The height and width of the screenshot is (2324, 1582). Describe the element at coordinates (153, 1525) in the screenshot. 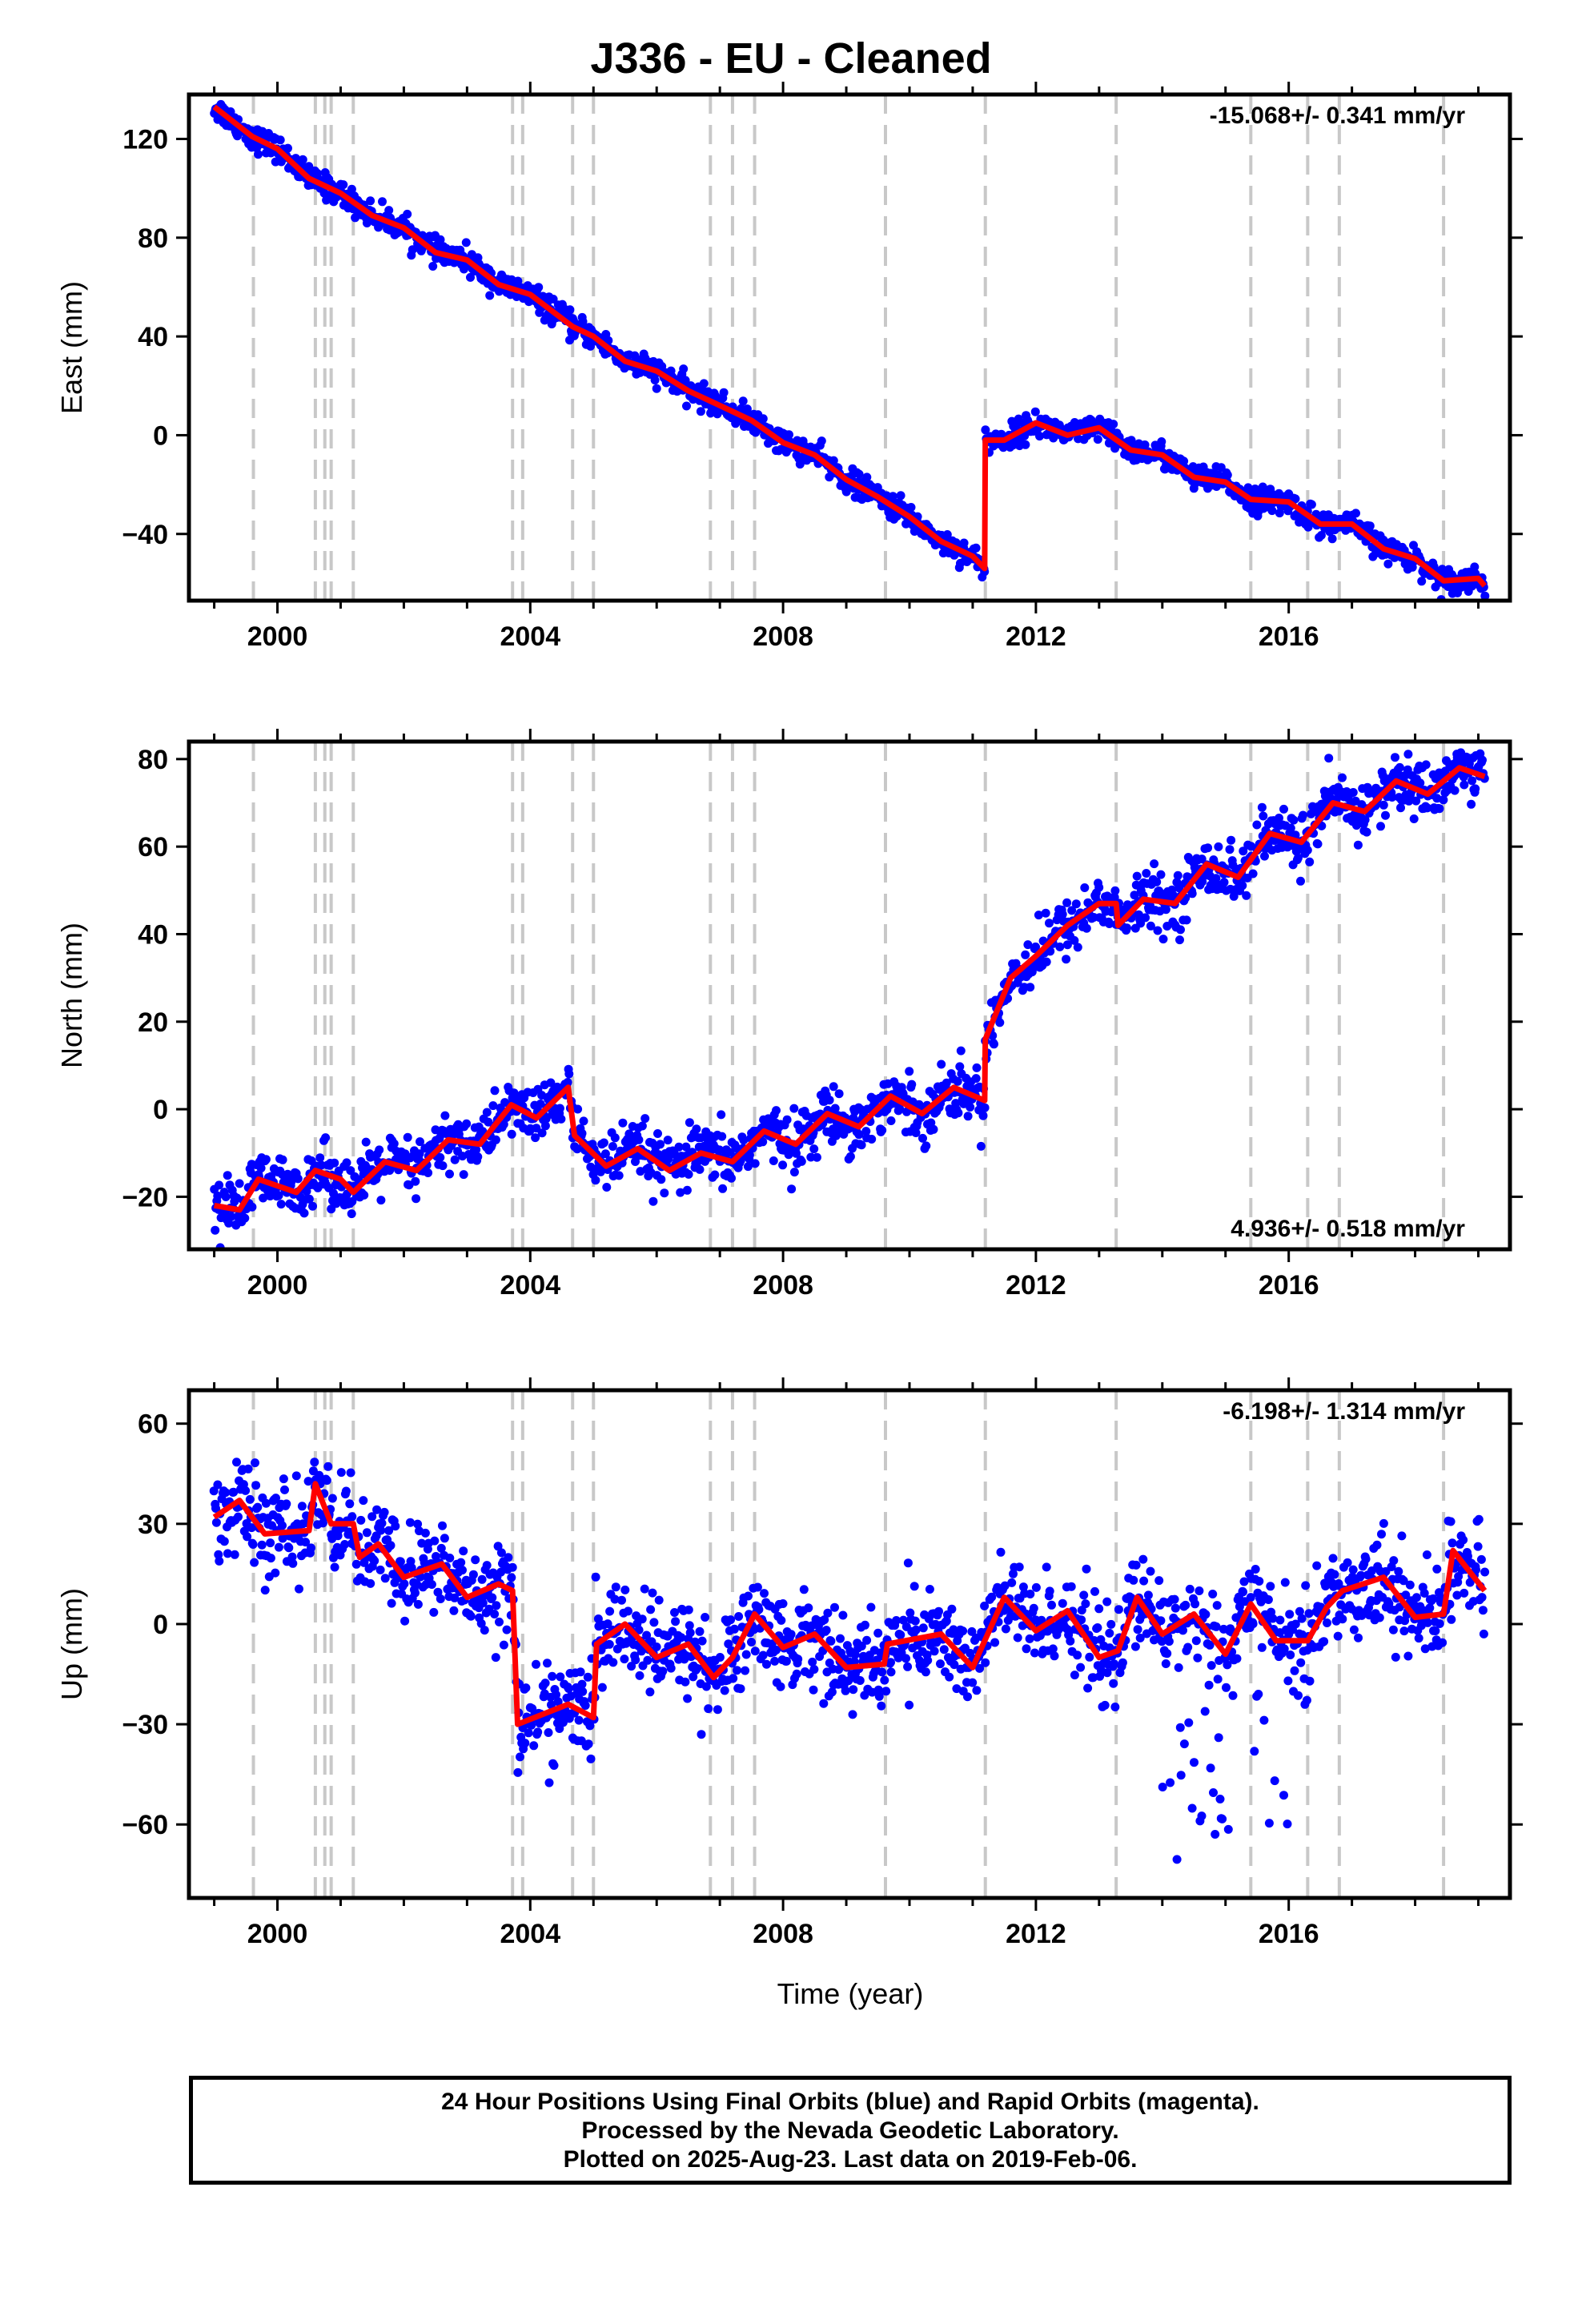

I see `y-tick-label: 30` at that location.